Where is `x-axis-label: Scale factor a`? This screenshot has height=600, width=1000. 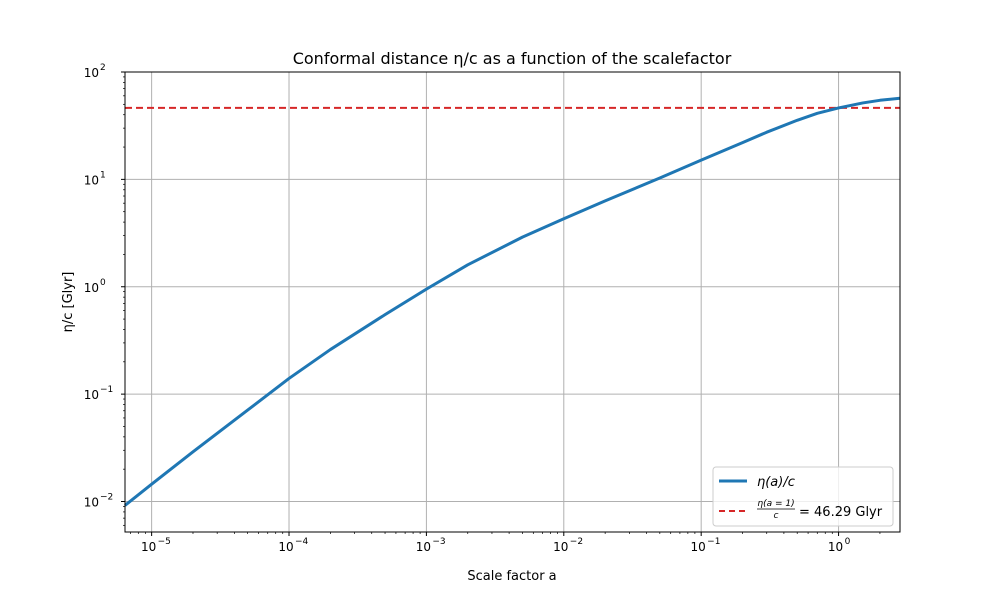 x-axis-label: Scale factor a is located at coordinates (511, 576).